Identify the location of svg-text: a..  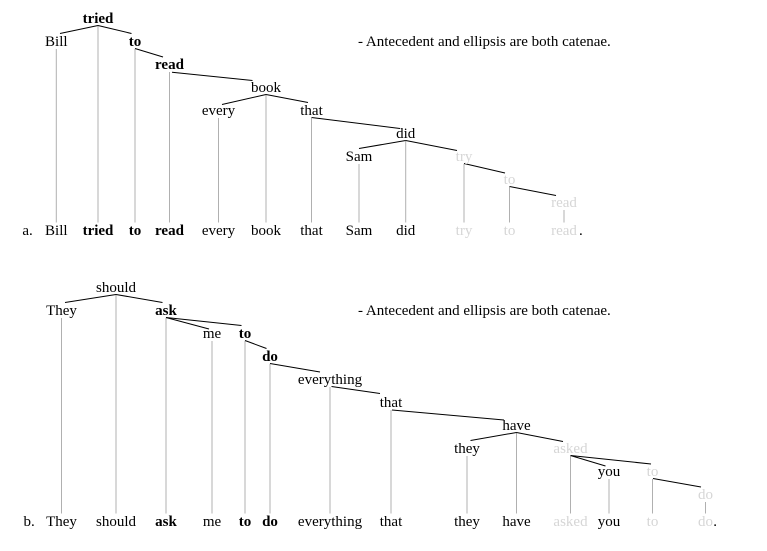
(27, 231).